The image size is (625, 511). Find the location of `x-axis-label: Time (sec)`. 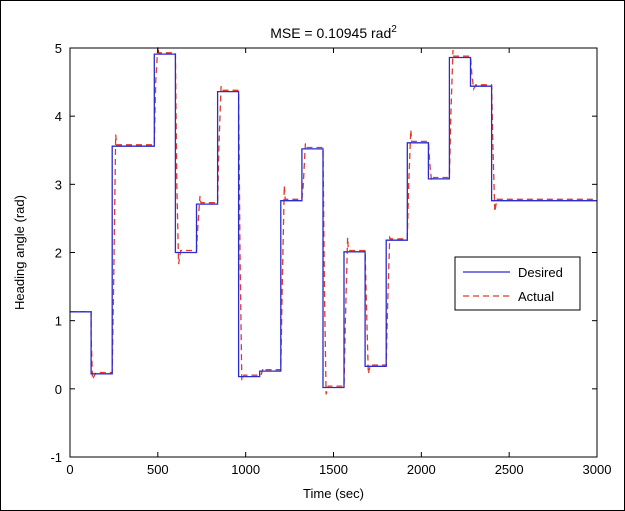

x-axis-label: Time (sec) is located at coordinates (333, 493).